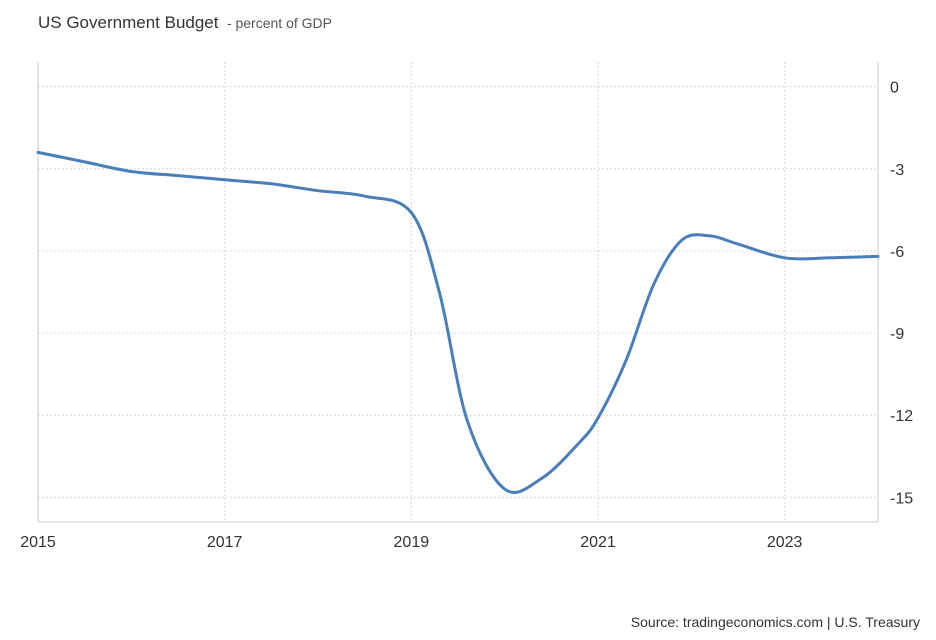 The image size is (936, 640). I want to click on x-tick-label: 2023, so click(785, 542).